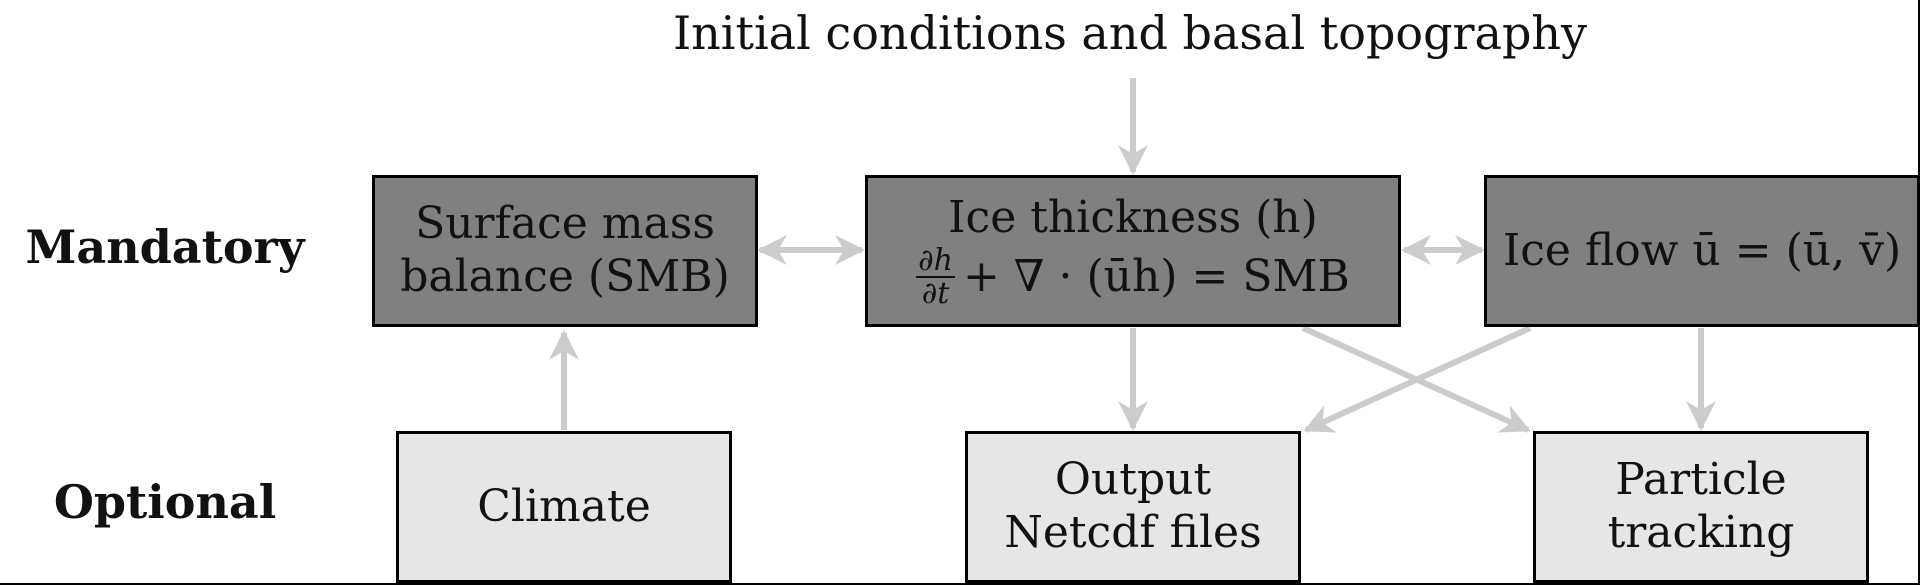 This screenshot has height=585, width=1920. I want to click on equation-rest: + ∇ · (ūh) = SMB, so click(1156, 276).